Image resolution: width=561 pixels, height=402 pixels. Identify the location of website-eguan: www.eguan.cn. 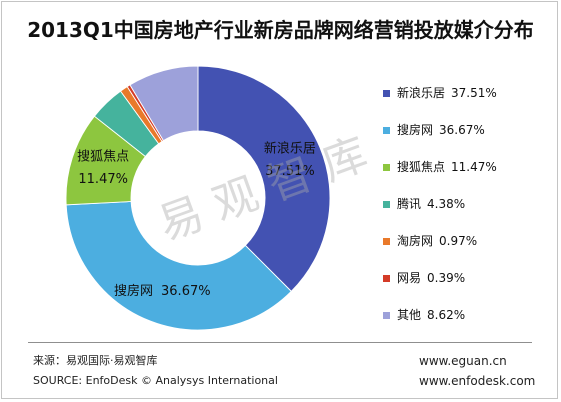
(463, 361).